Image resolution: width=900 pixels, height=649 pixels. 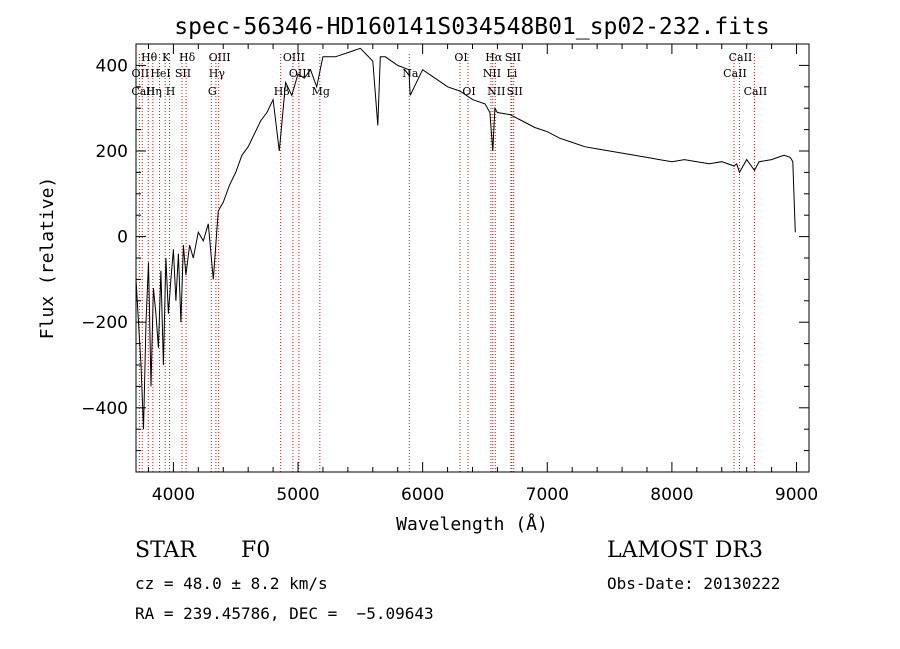 What do you see at coordinates (511, 73) in the screenshot?
I see `line-marker-label: Li` at bounding box center [511, 73].